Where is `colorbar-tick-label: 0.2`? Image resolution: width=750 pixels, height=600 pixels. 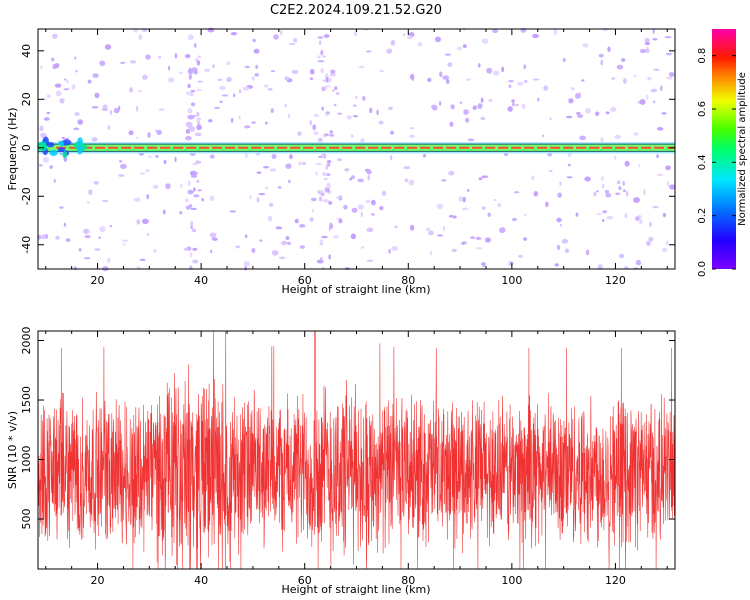
colorbar-tick-label: 0.2 is located at coordinates (702, 216).